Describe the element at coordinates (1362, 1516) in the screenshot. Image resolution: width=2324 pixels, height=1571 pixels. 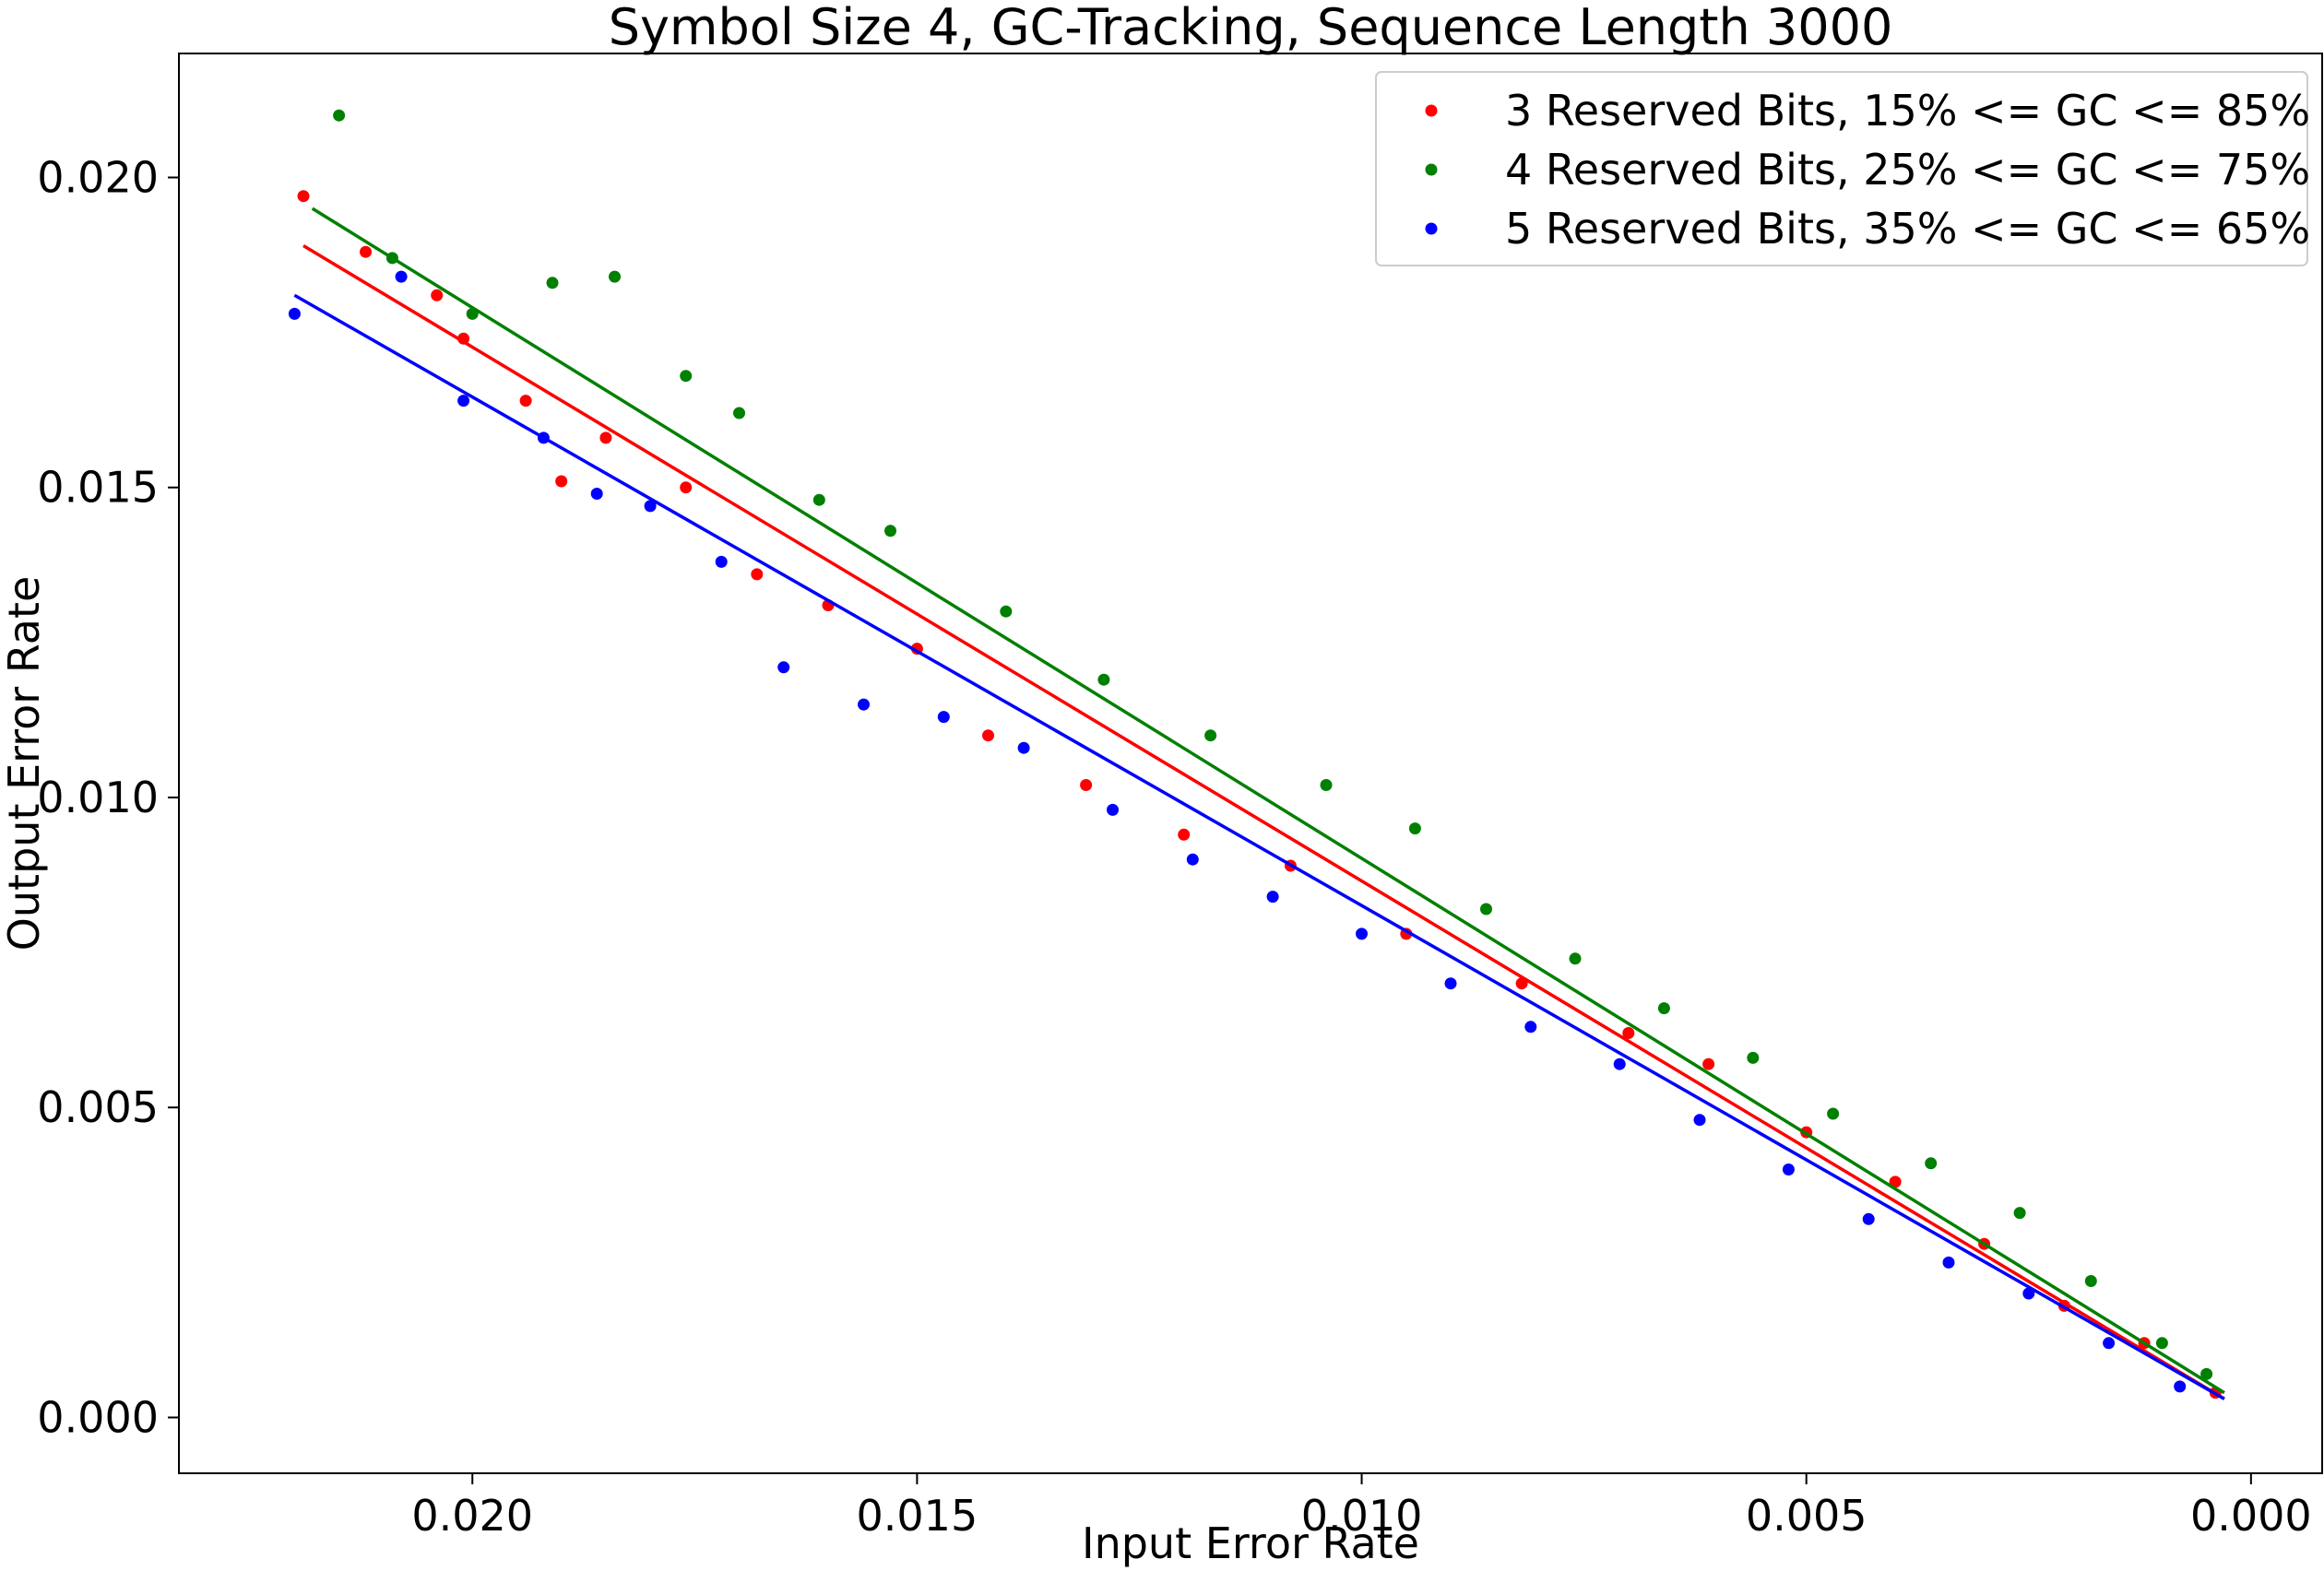
I see `x-tick-label: 0.010` at that location.